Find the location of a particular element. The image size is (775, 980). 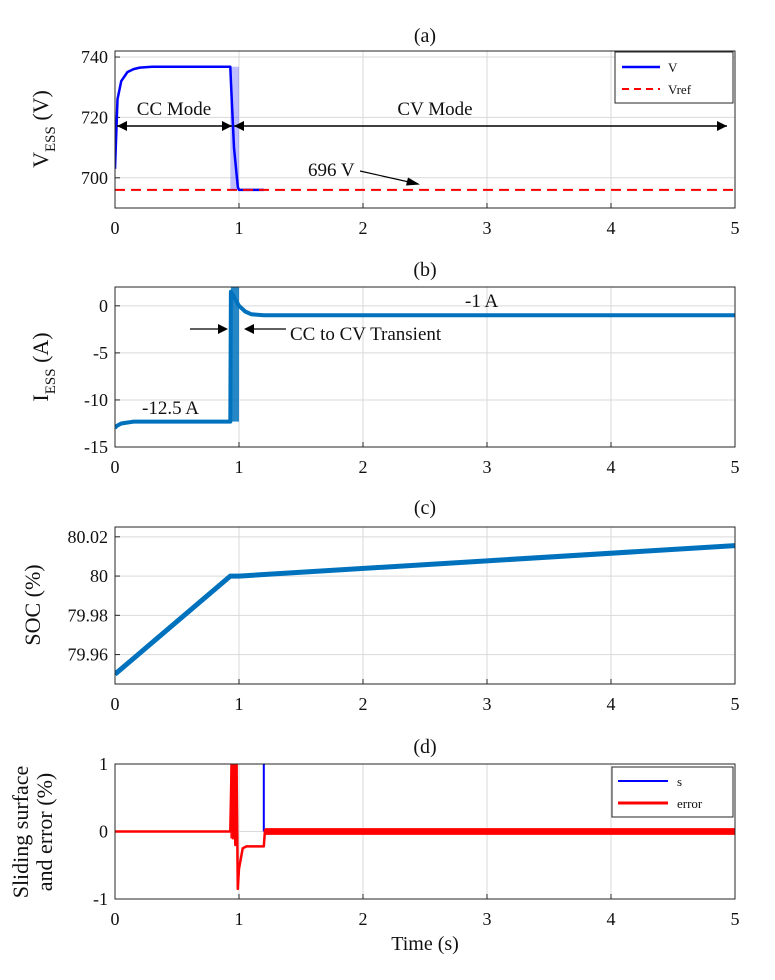

cc-mode-arrow is located at coordinates (174, 126).